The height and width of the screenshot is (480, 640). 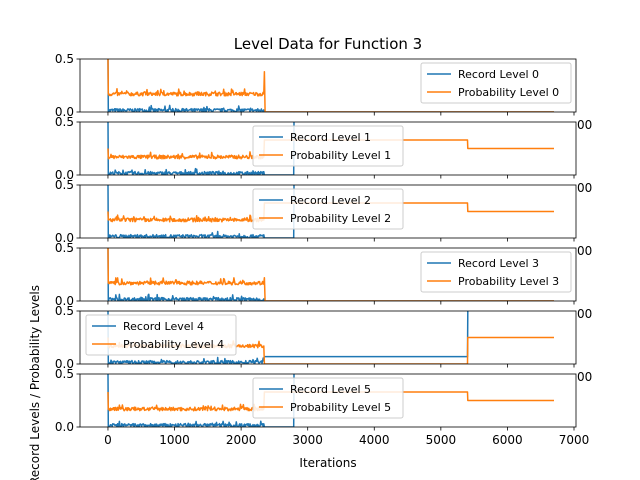 I want to click on legend-label-2-0: Record Level 2, so click(x=330, y=200).